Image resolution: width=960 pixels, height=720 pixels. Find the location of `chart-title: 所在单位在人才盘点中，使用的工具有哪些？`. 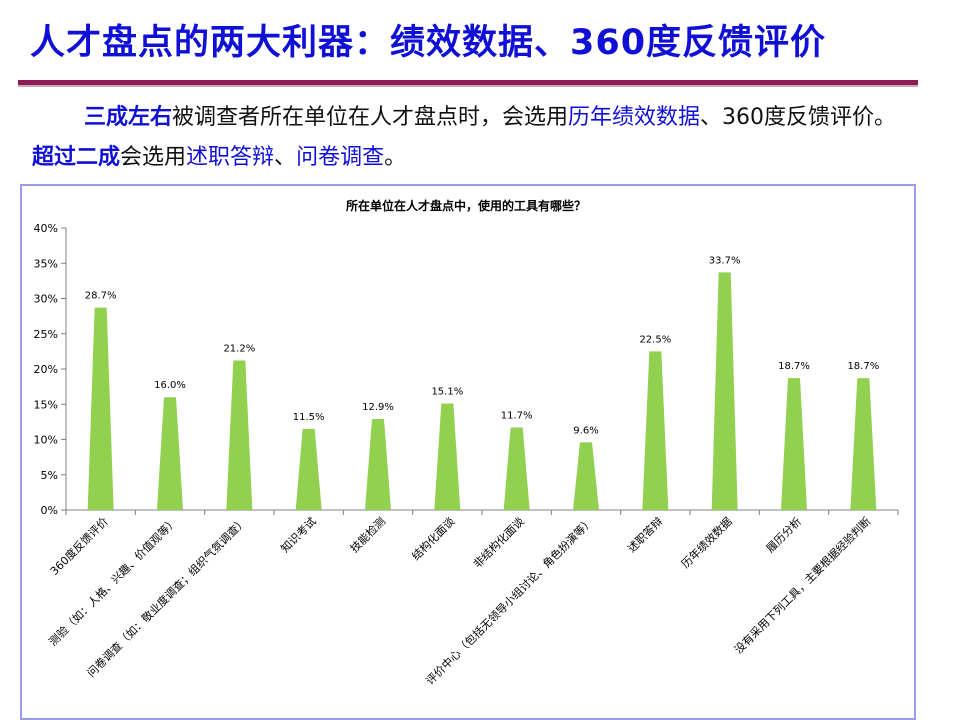

chart-title: 所在单位在人才盘点中，使用的工具有哪些？ is located at coordinates (466, 205).